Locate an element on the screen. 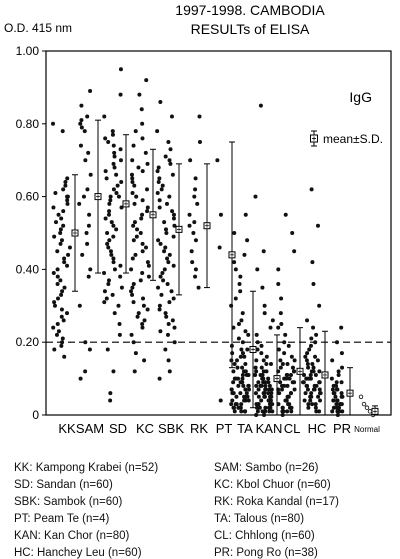 The width and height of the screenshot is (400, 559). legend-entry: SBK: Sambok (n=60) is located at coordinates (68, 502).